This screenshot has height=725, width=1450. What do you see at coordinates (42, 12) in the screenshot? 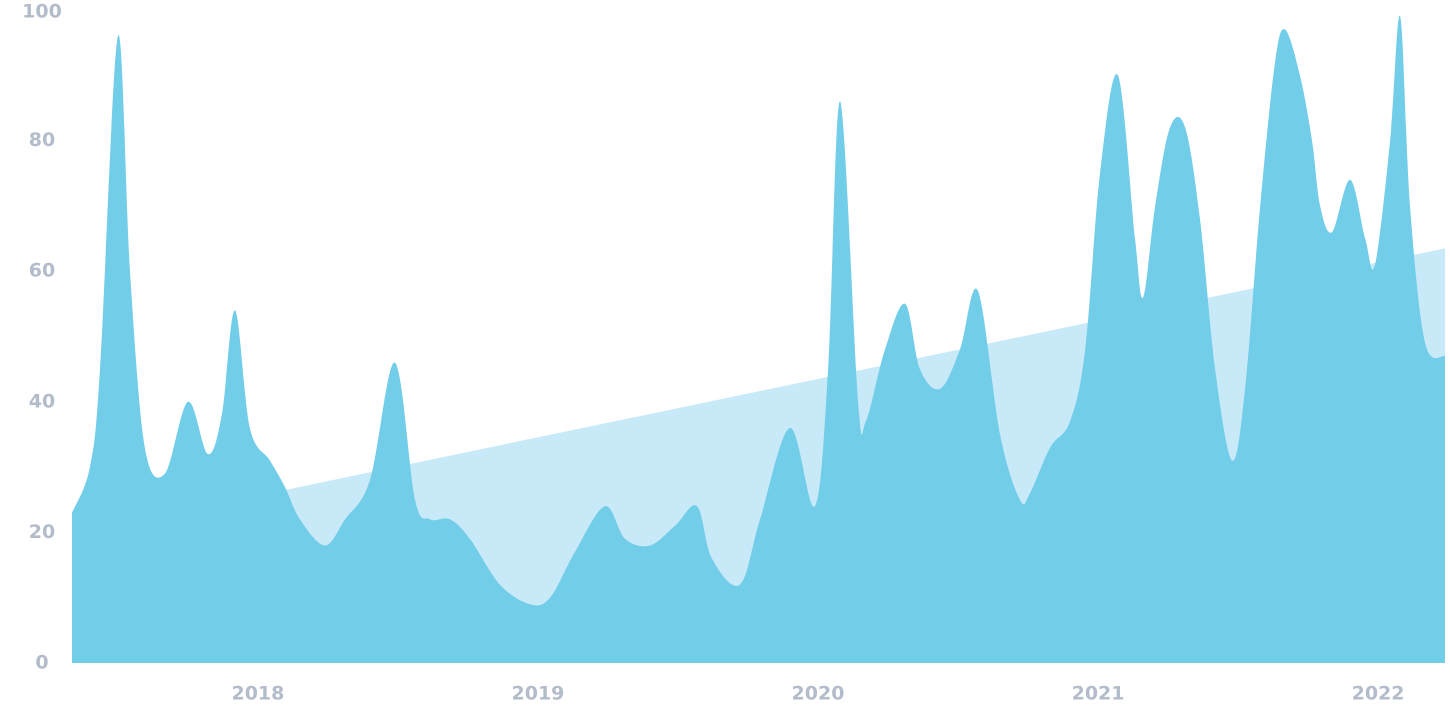
I see `y-tick-label: 100` at bounding box center [42, 12].